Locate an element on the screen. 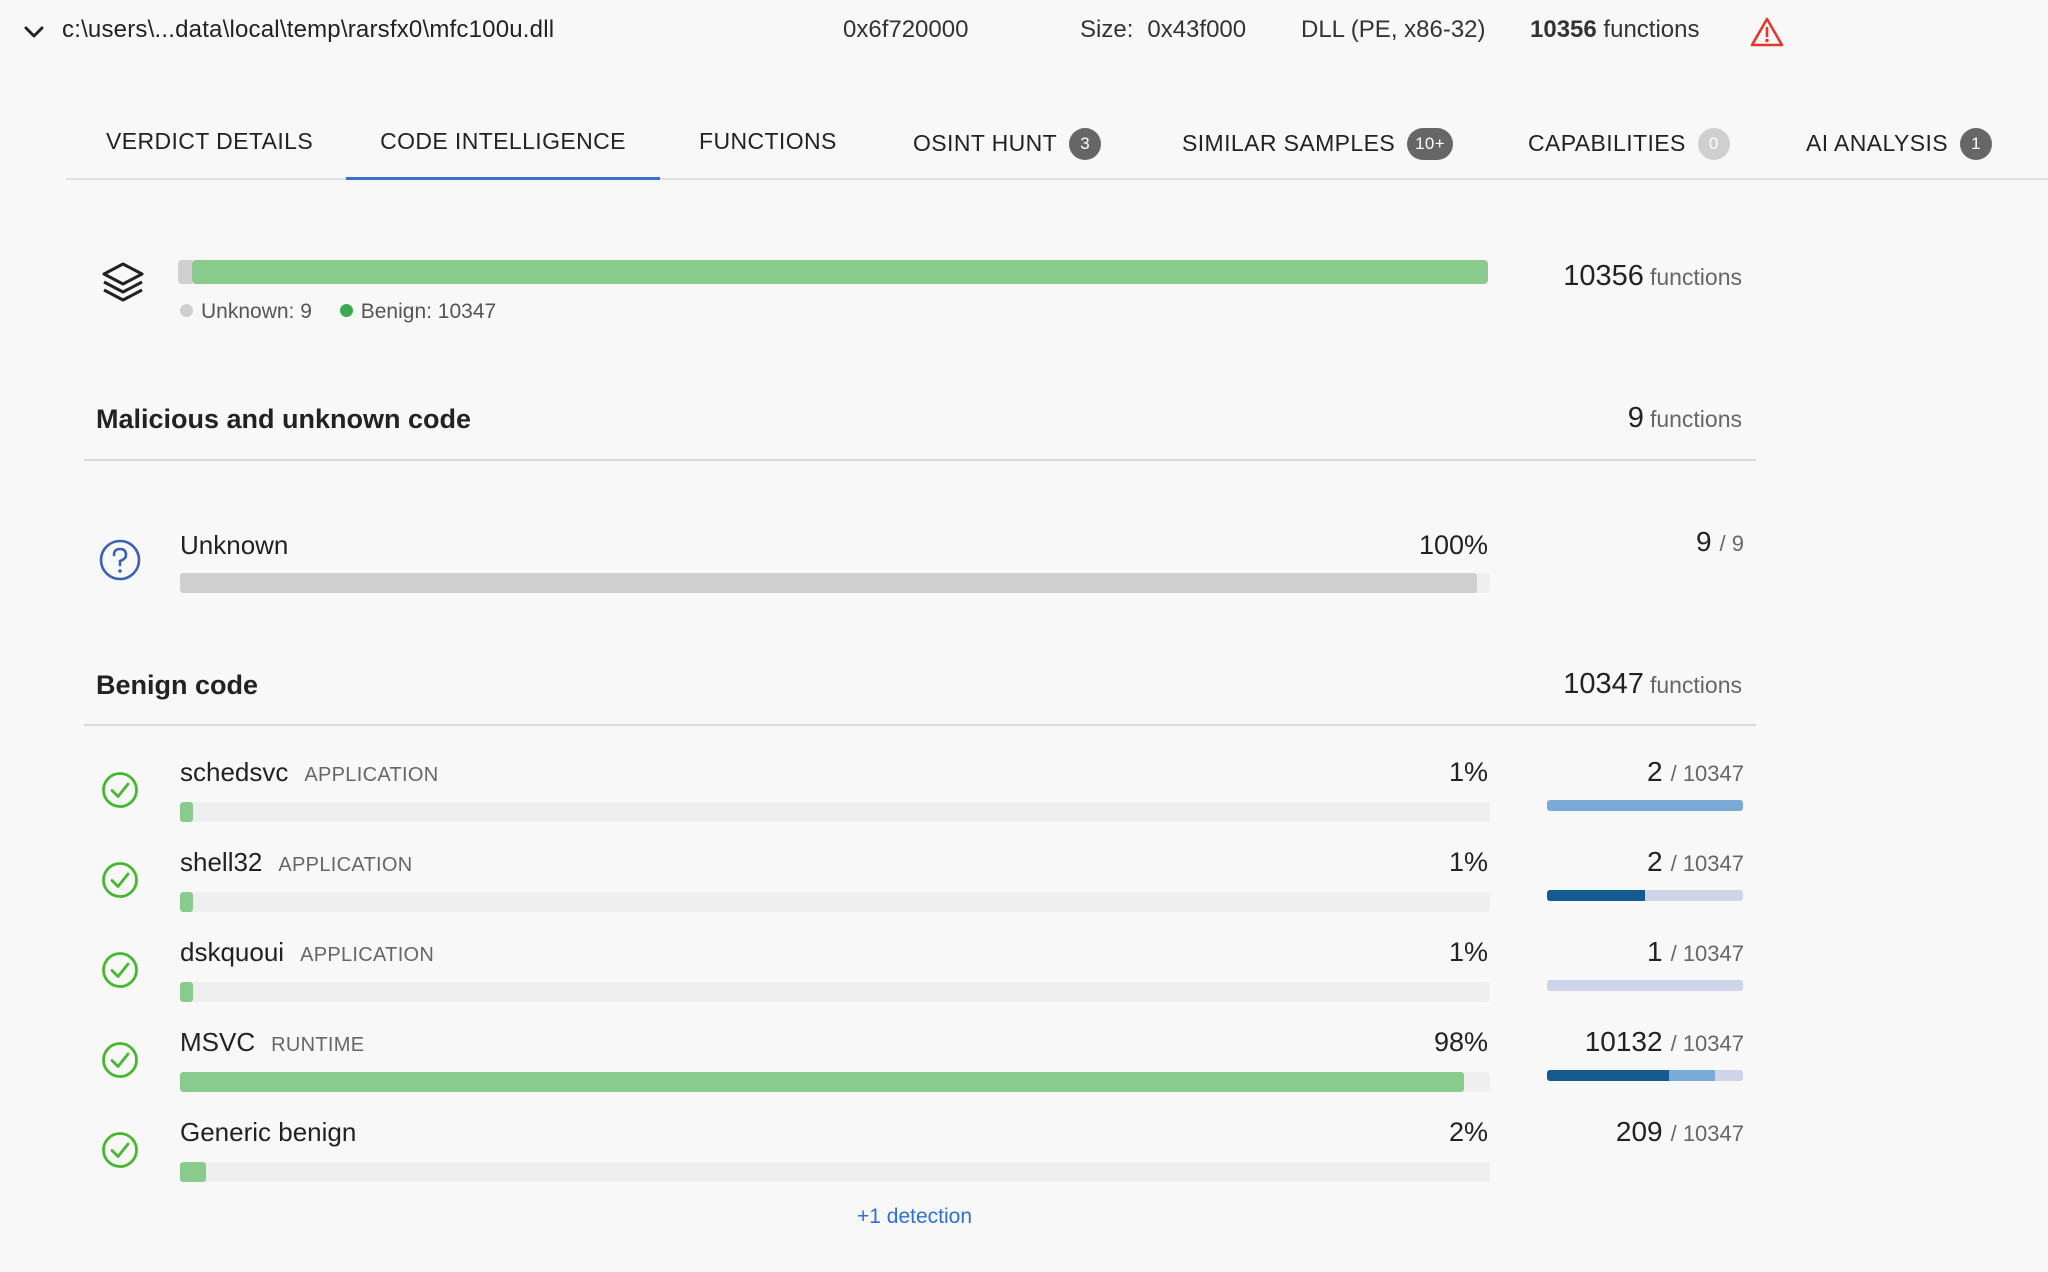  tab-badge: 0 is located at coordinates (1713, 144).